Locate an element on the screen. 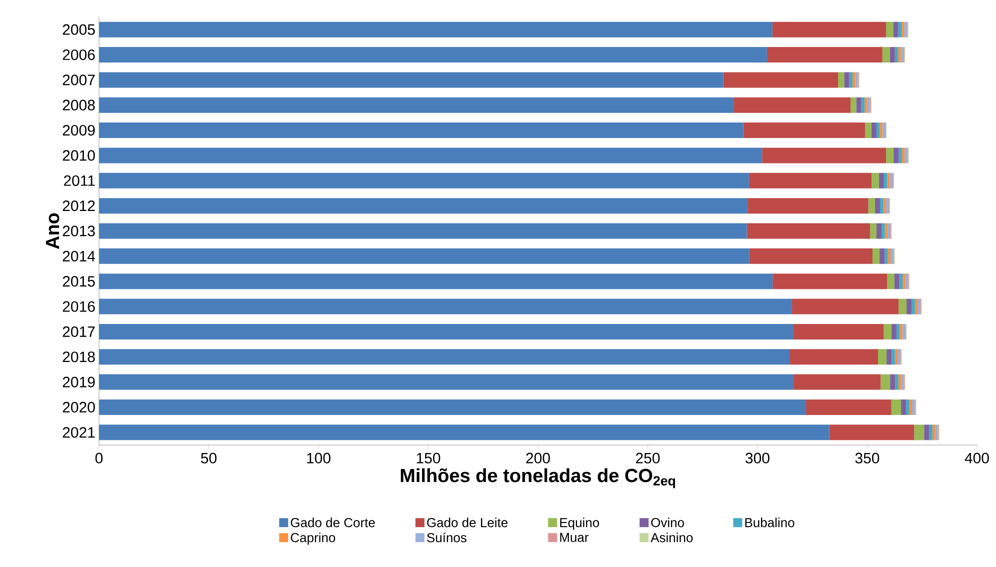 This screenshot has width=996, height=567. legend-label: Equino is located at coordinates (580, 524).